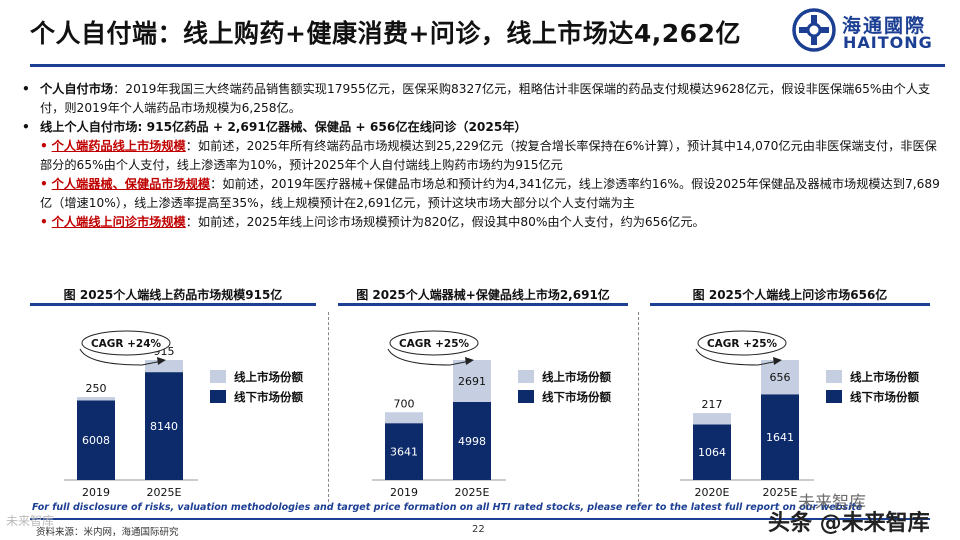 The height and width of the screenshot is (540, 960). What do you see at coordinates (832, 503) in the screenshot?
I see `watermark-wechat: 未来智库` at bounding box center [832, 503].